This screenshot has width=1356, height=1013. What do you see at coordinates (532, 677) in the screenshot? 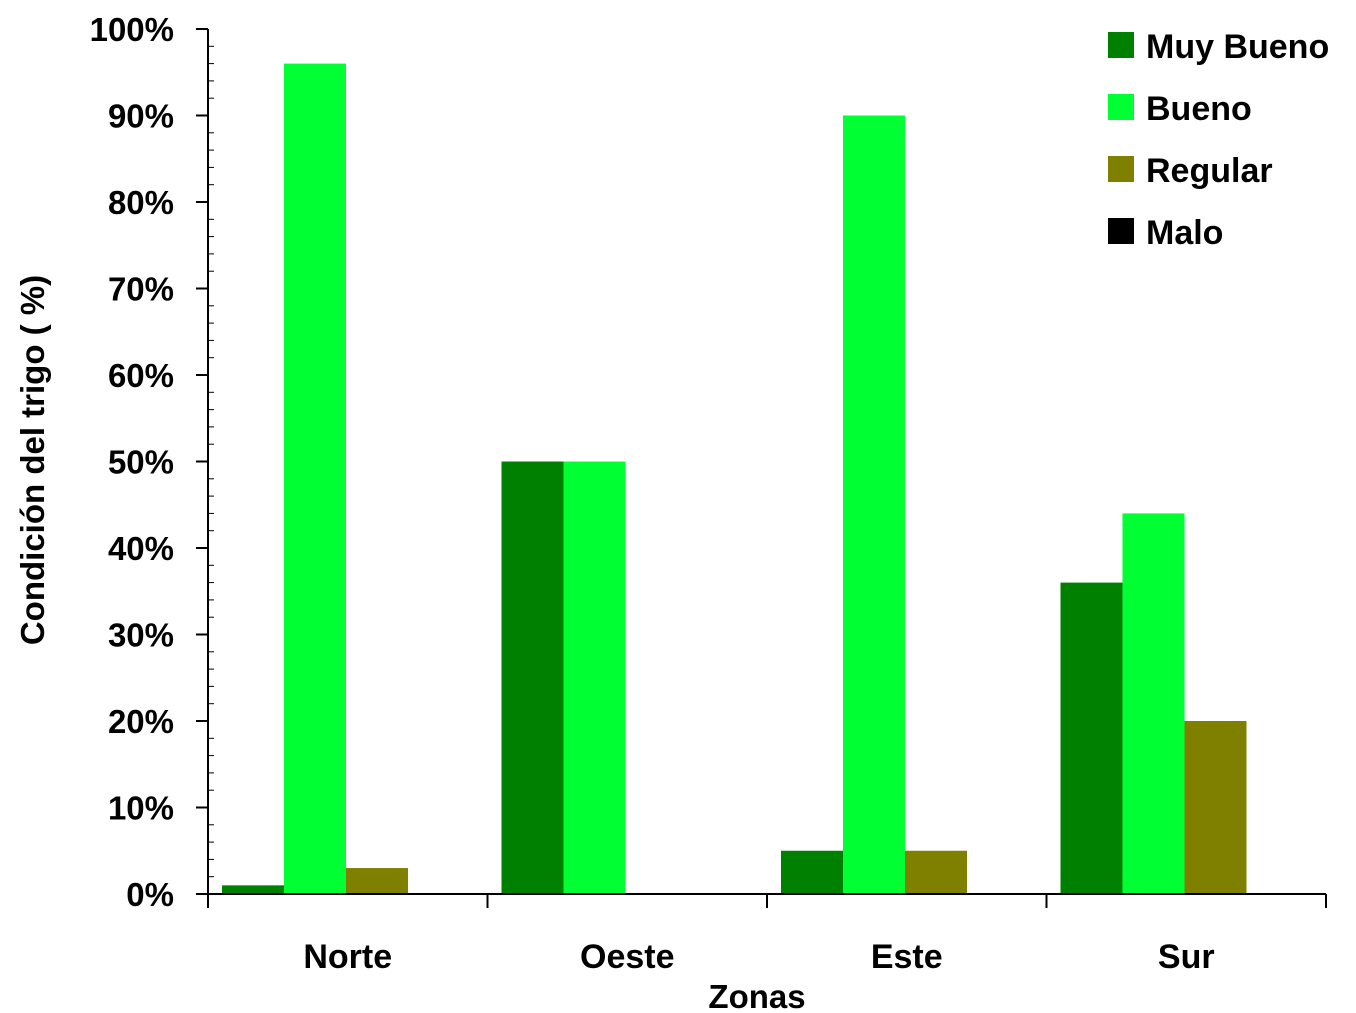
I see `bar-muy-bueno-oeste` at bounding box center [532, 677].